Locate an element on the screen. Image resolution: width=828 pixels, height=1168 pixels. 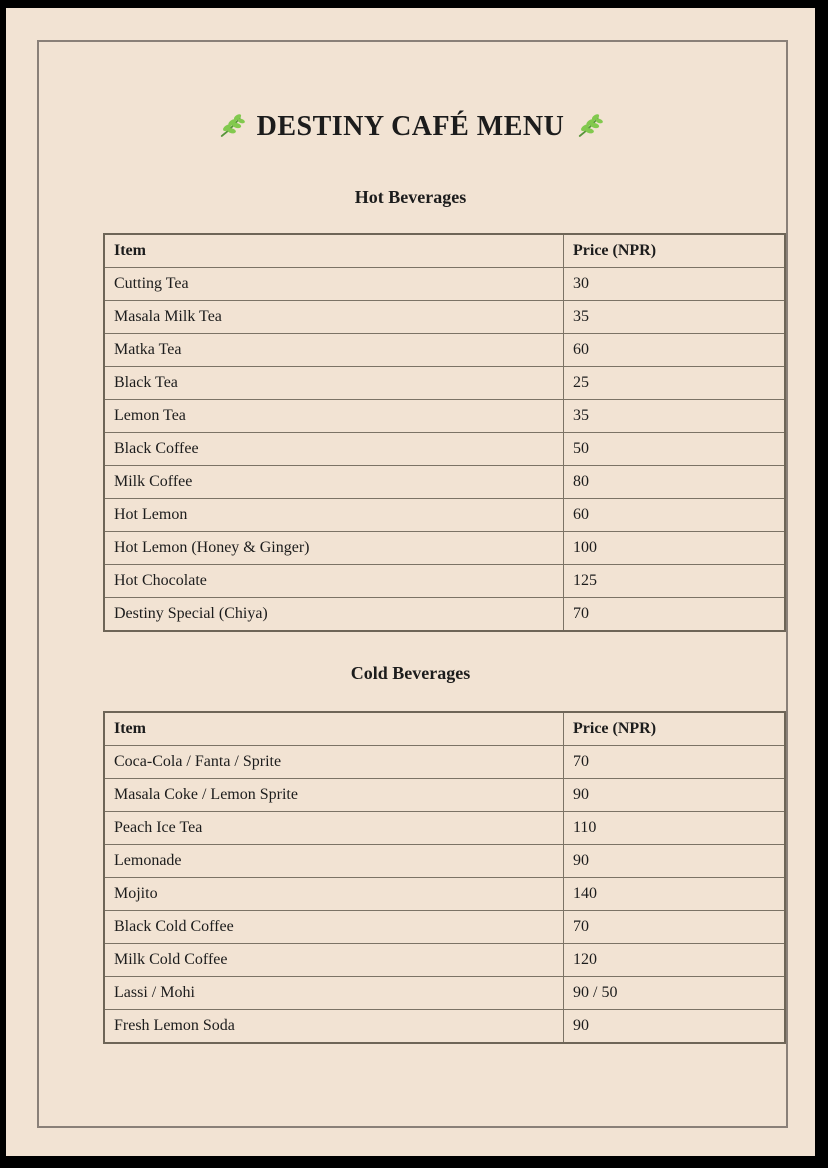
menu-row: Destiny Special (Chiya) 70 is located at coordinates (444, 614).